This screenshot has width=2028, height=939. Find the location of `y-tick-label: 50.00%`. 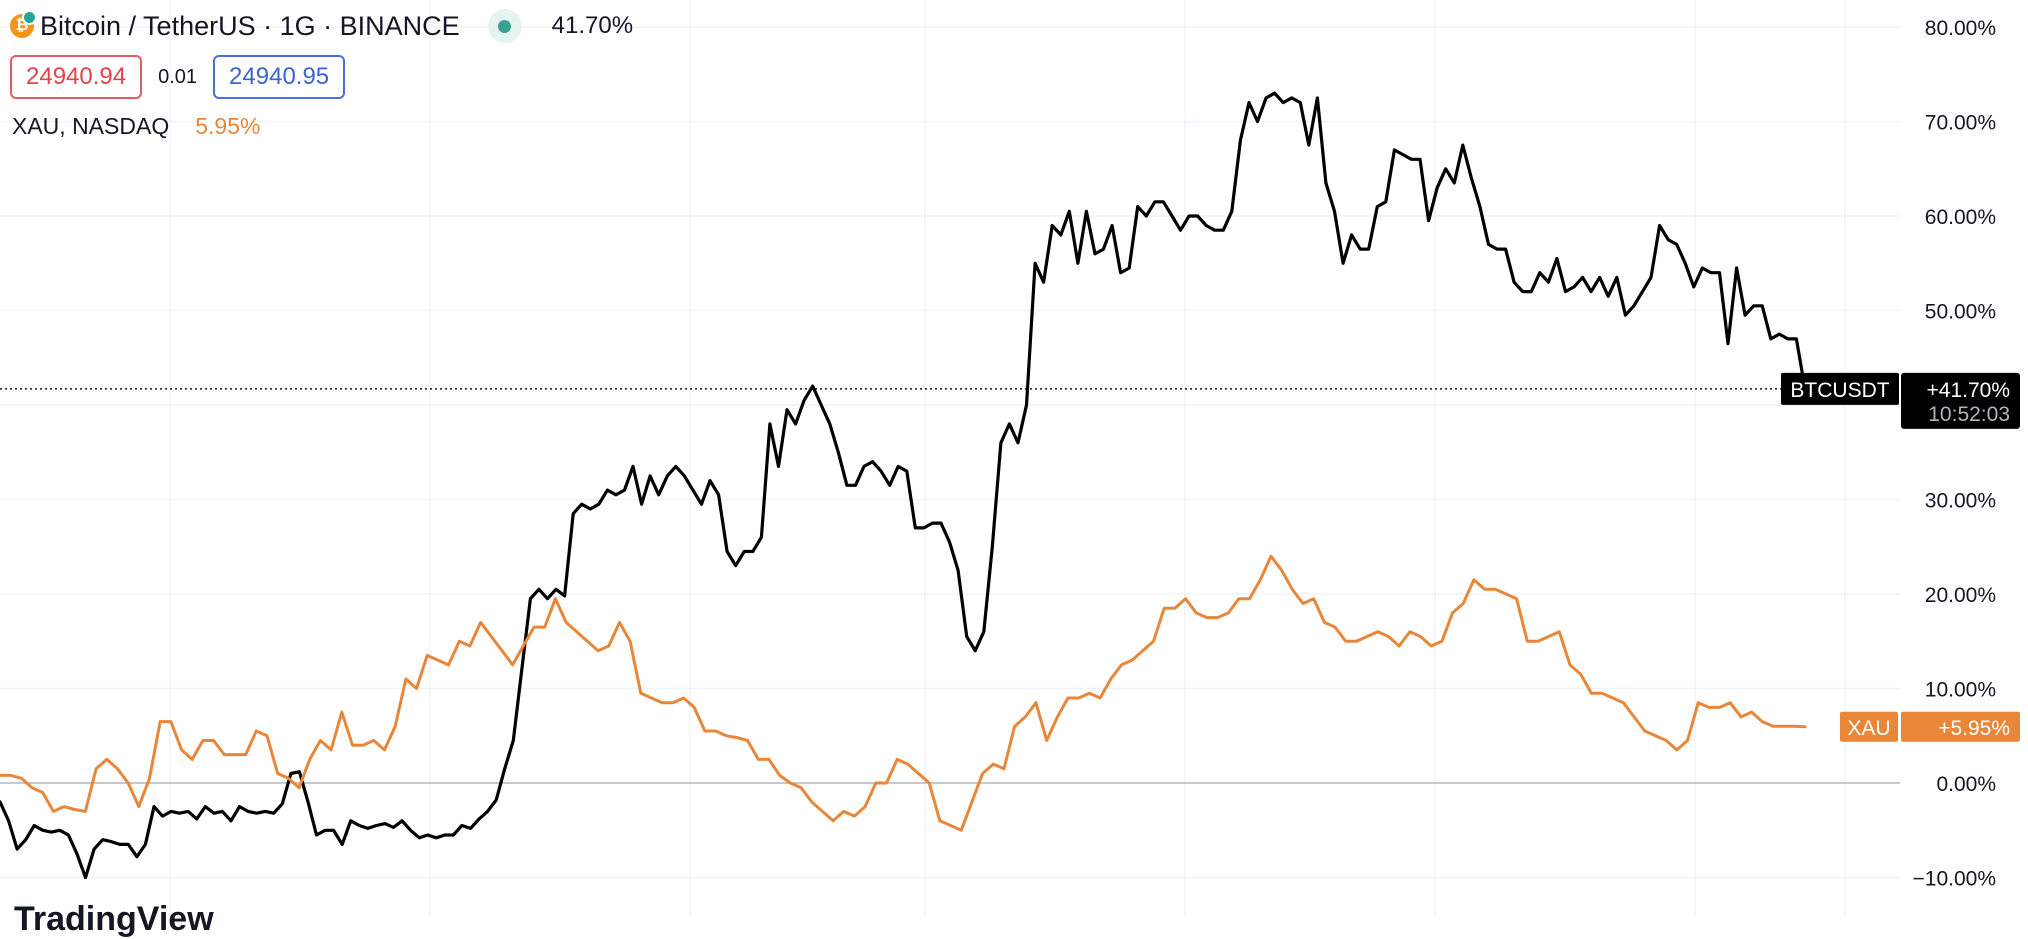

y-tick-label: 50.00% is located at coordinates (1960, 312).